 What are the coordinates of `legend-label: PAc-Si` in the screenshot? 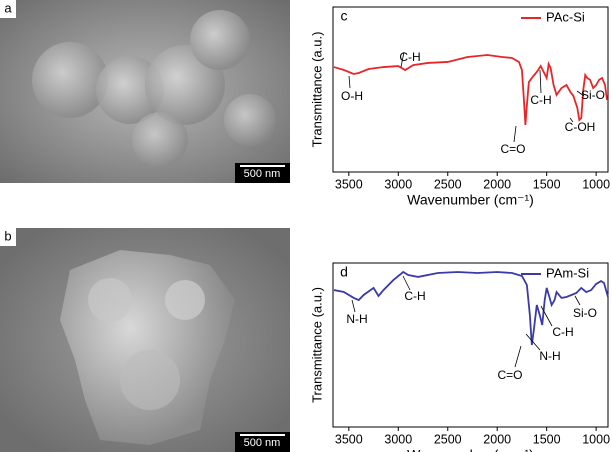 It's located at (565, 16).